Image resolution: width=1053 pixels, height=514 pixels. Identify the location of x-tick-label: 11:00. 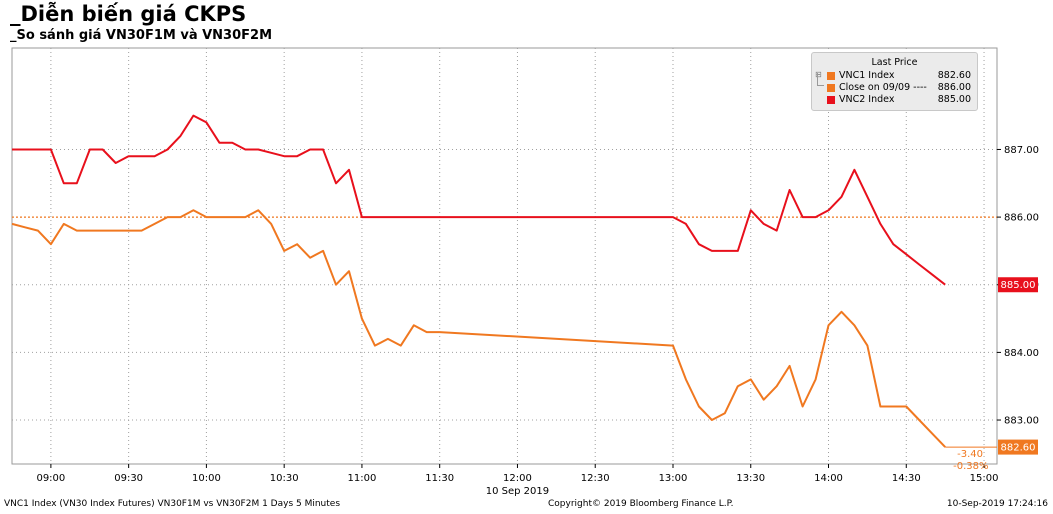
(362, 478).